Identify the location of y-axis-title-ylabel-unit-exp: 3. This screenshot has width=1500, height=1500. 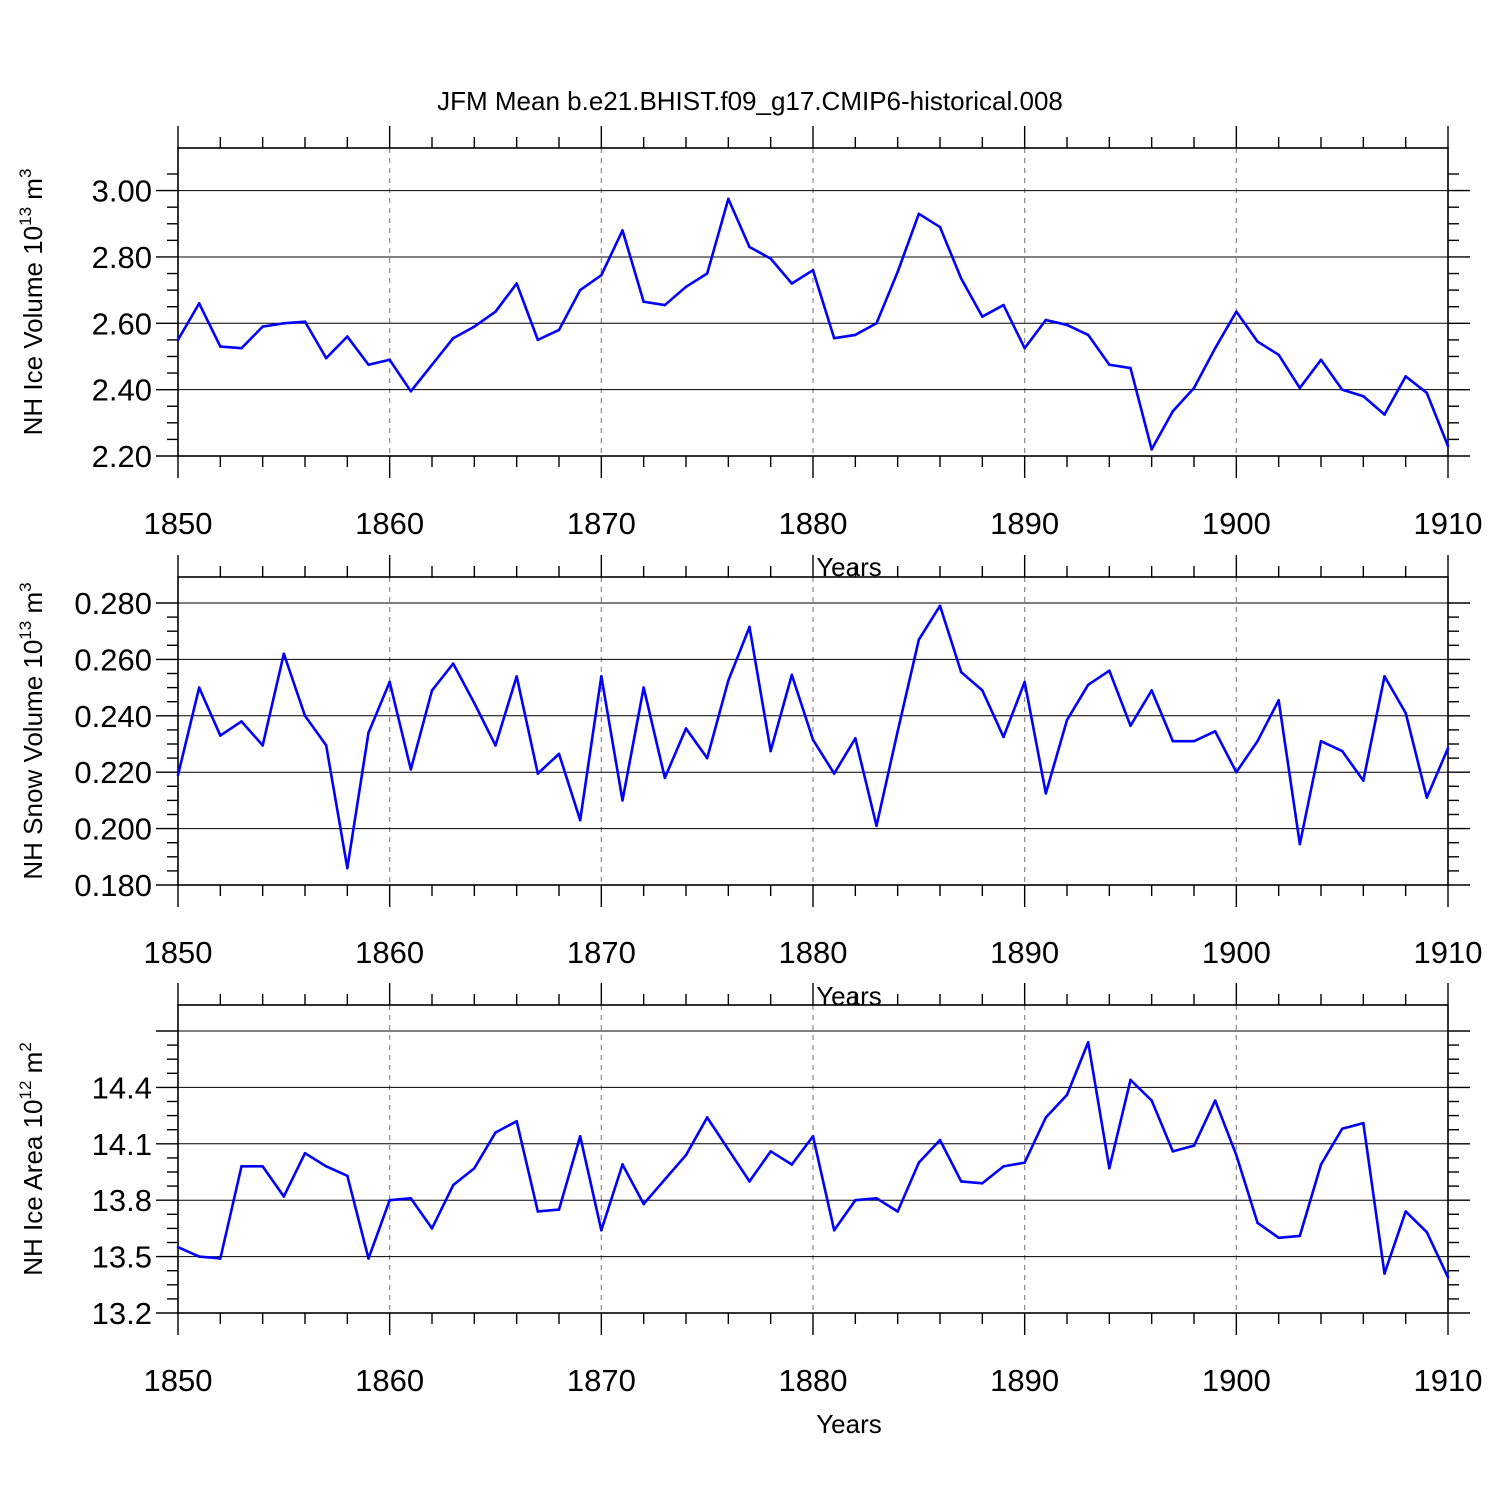
(25, 586).